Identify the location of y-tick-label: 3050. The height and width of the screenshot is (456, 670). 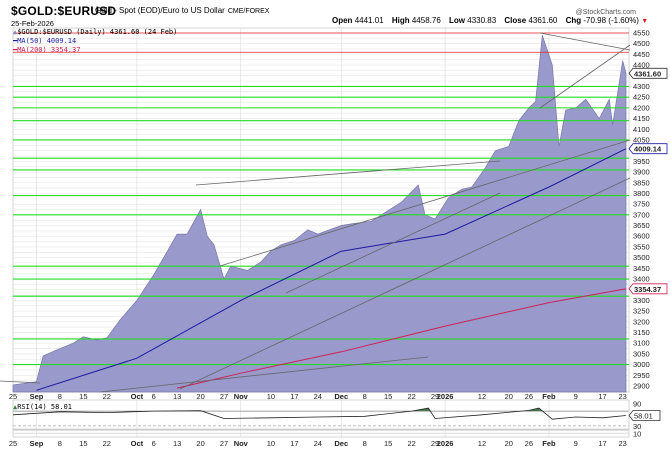
(641, 353).